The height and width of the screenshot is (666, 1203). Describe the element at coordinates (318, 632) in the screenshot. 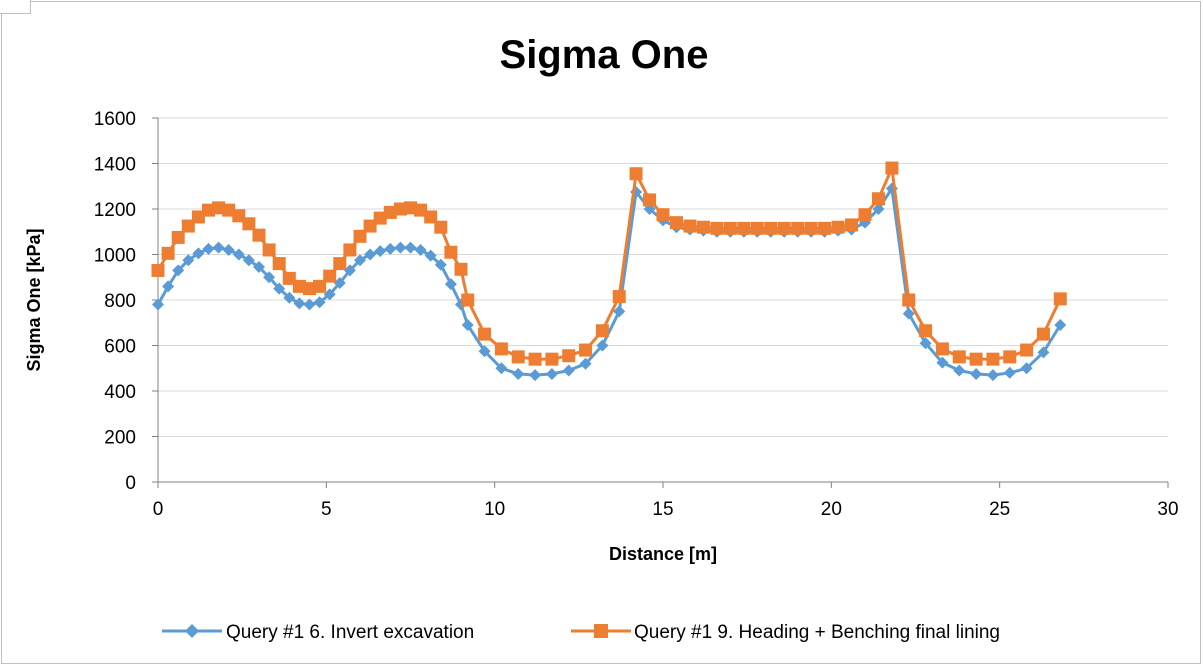

I see `legend-item-series-1: Query #1 6. Invert excavation` at that location.